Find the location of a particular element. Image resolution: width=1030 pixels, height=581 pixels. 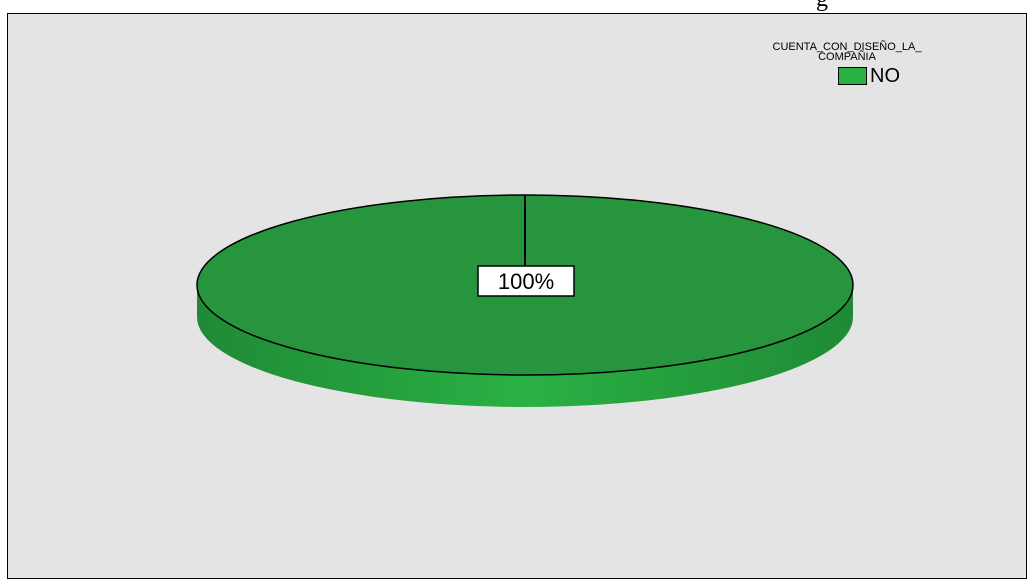

data-label-box-no is located at coordinates (526, 281).